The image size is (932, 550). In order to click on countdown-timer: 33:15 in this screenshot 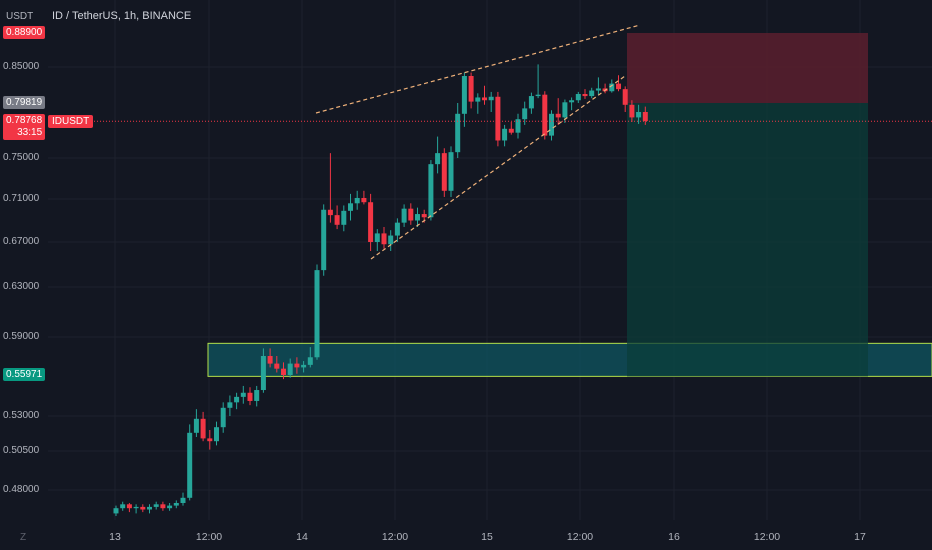, I will do `click(30, 132)`.